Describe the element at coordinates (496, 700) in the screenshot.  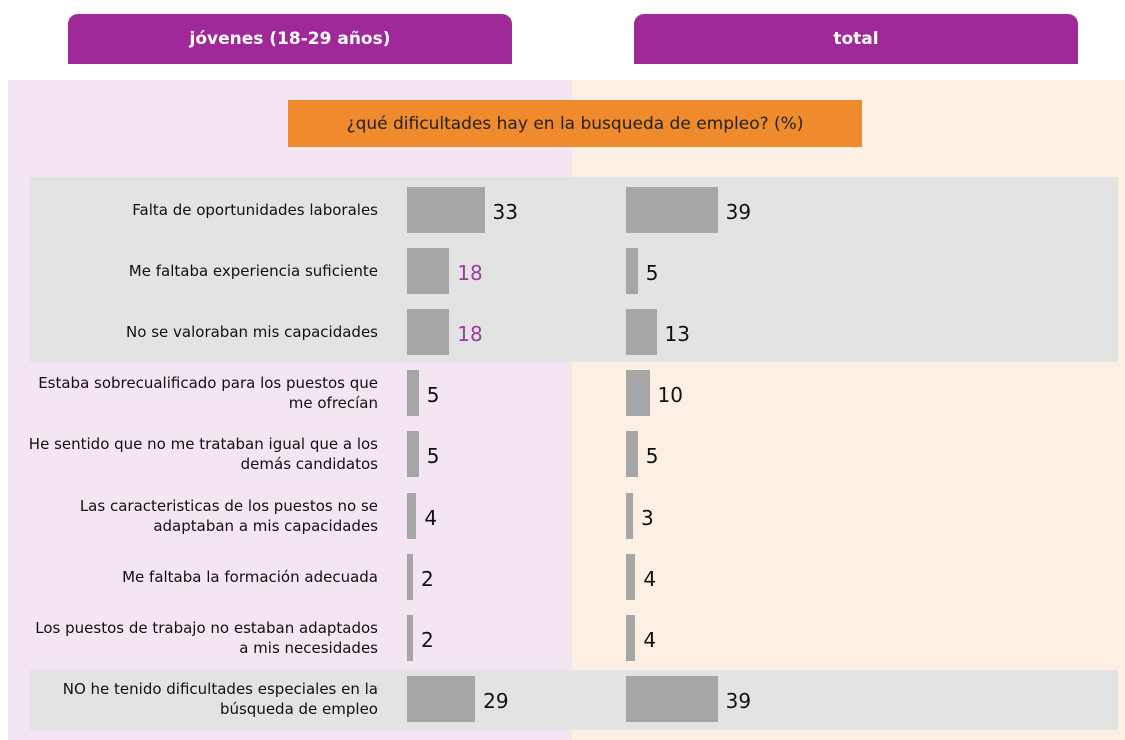
I see `value-label: 29` at that location.